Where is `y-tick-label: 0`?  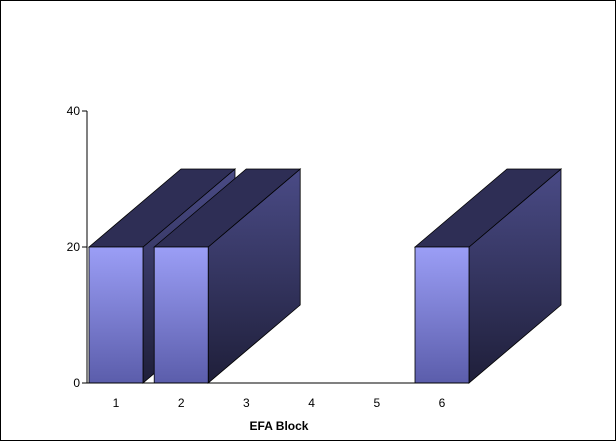
y-tick-label: 0 is located at coordinates (76, 383).